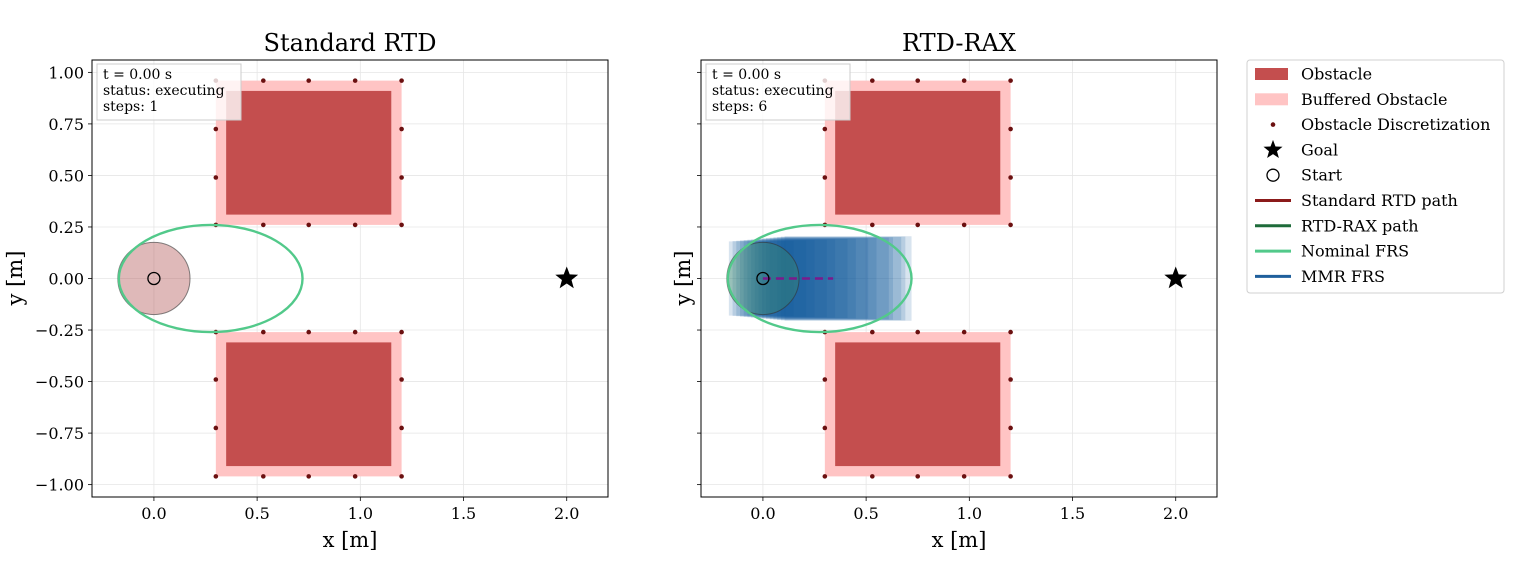  What do you see at coordinates (959, 43) in the screenshot?
I see `chart-title: RTD-RAX` at bounding box center [959, 43].